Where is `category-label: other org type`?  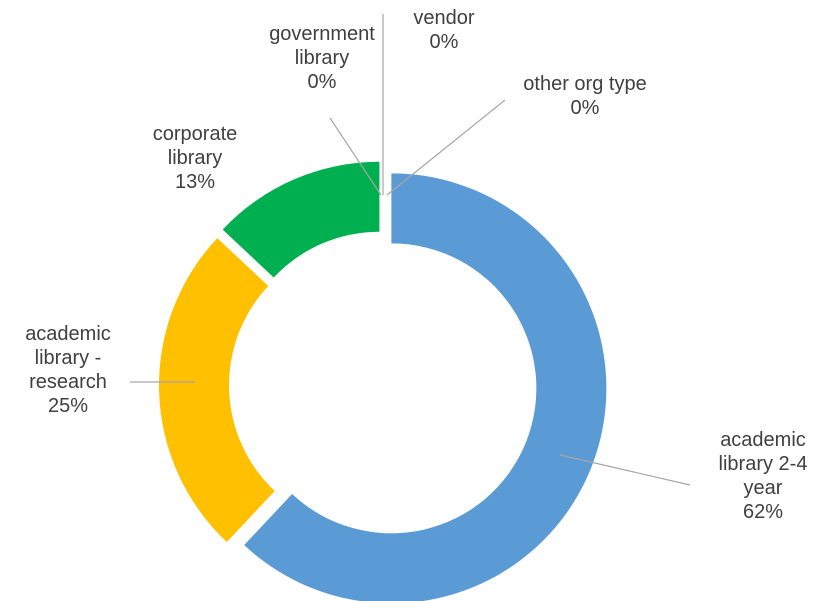 category-label: other org type is located at coordinates (585, 84).